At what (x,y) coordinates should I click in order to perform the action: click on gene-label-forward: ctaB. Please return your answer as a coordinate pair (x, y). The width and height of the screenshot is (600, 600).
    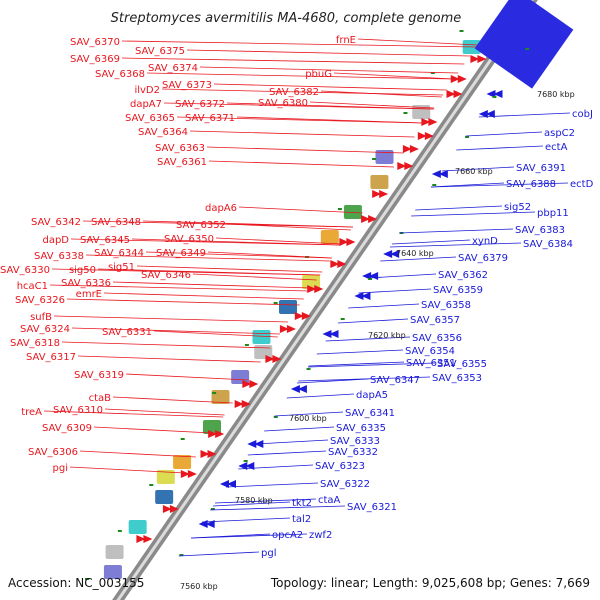
    Looking at the image, I should click on (100, 398).